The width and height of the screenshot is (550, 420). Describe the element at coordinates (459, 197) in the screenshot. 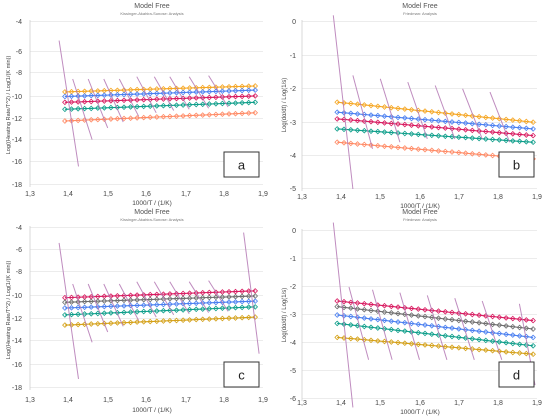

I see `x-tick-label: 1,7` at that location.